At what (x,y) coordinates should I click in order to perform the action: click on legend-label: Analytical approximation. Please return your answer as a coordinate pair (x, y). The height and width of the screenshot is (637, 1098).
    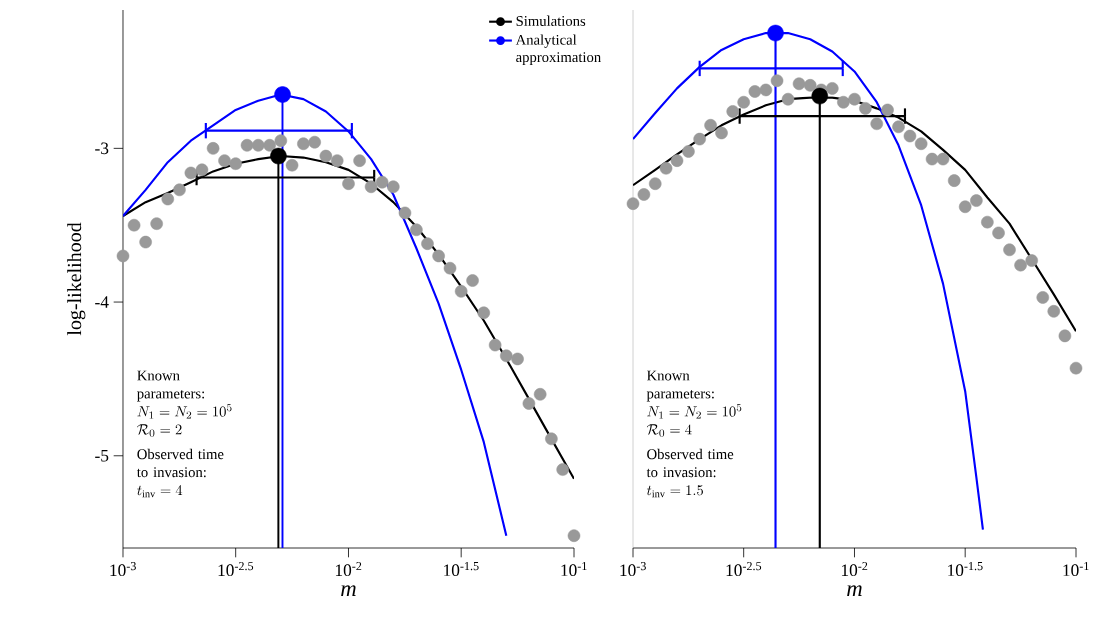
    Looking at the image, I should click on (558, 50).